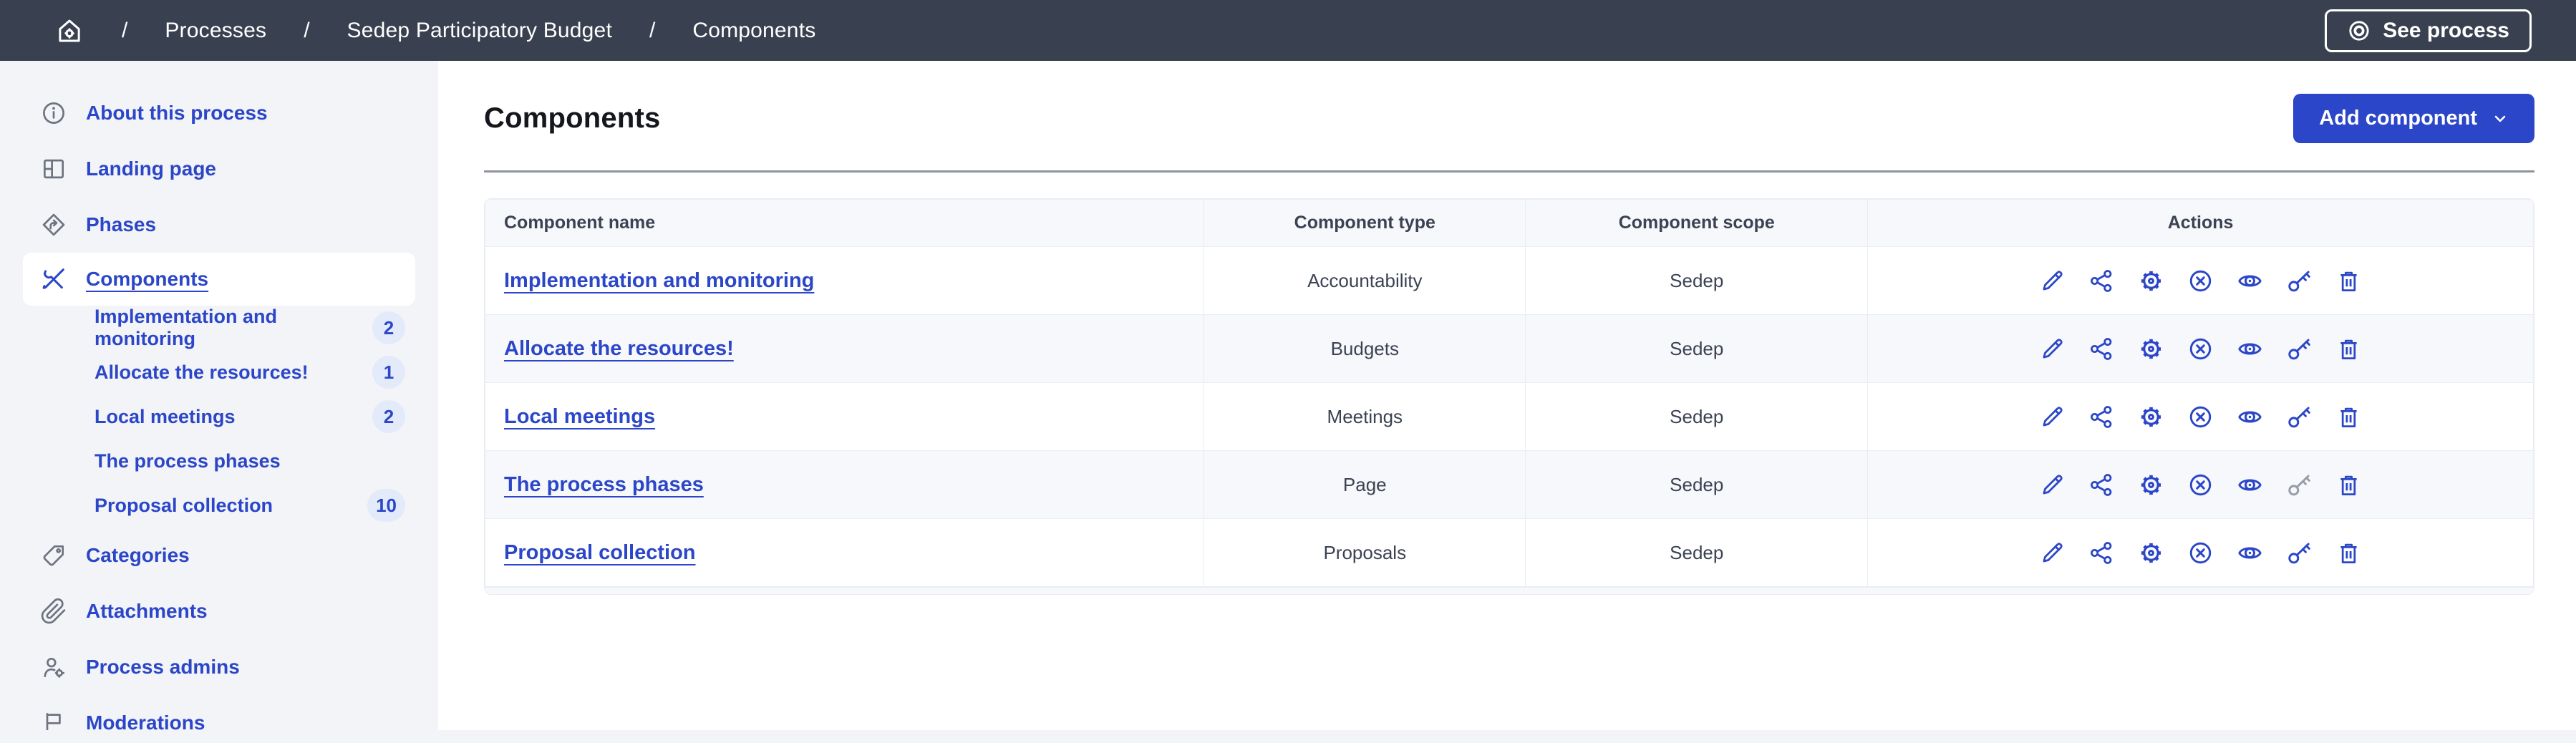  I want to click on breadcrumb-processes: Processes, so click(216, 30).